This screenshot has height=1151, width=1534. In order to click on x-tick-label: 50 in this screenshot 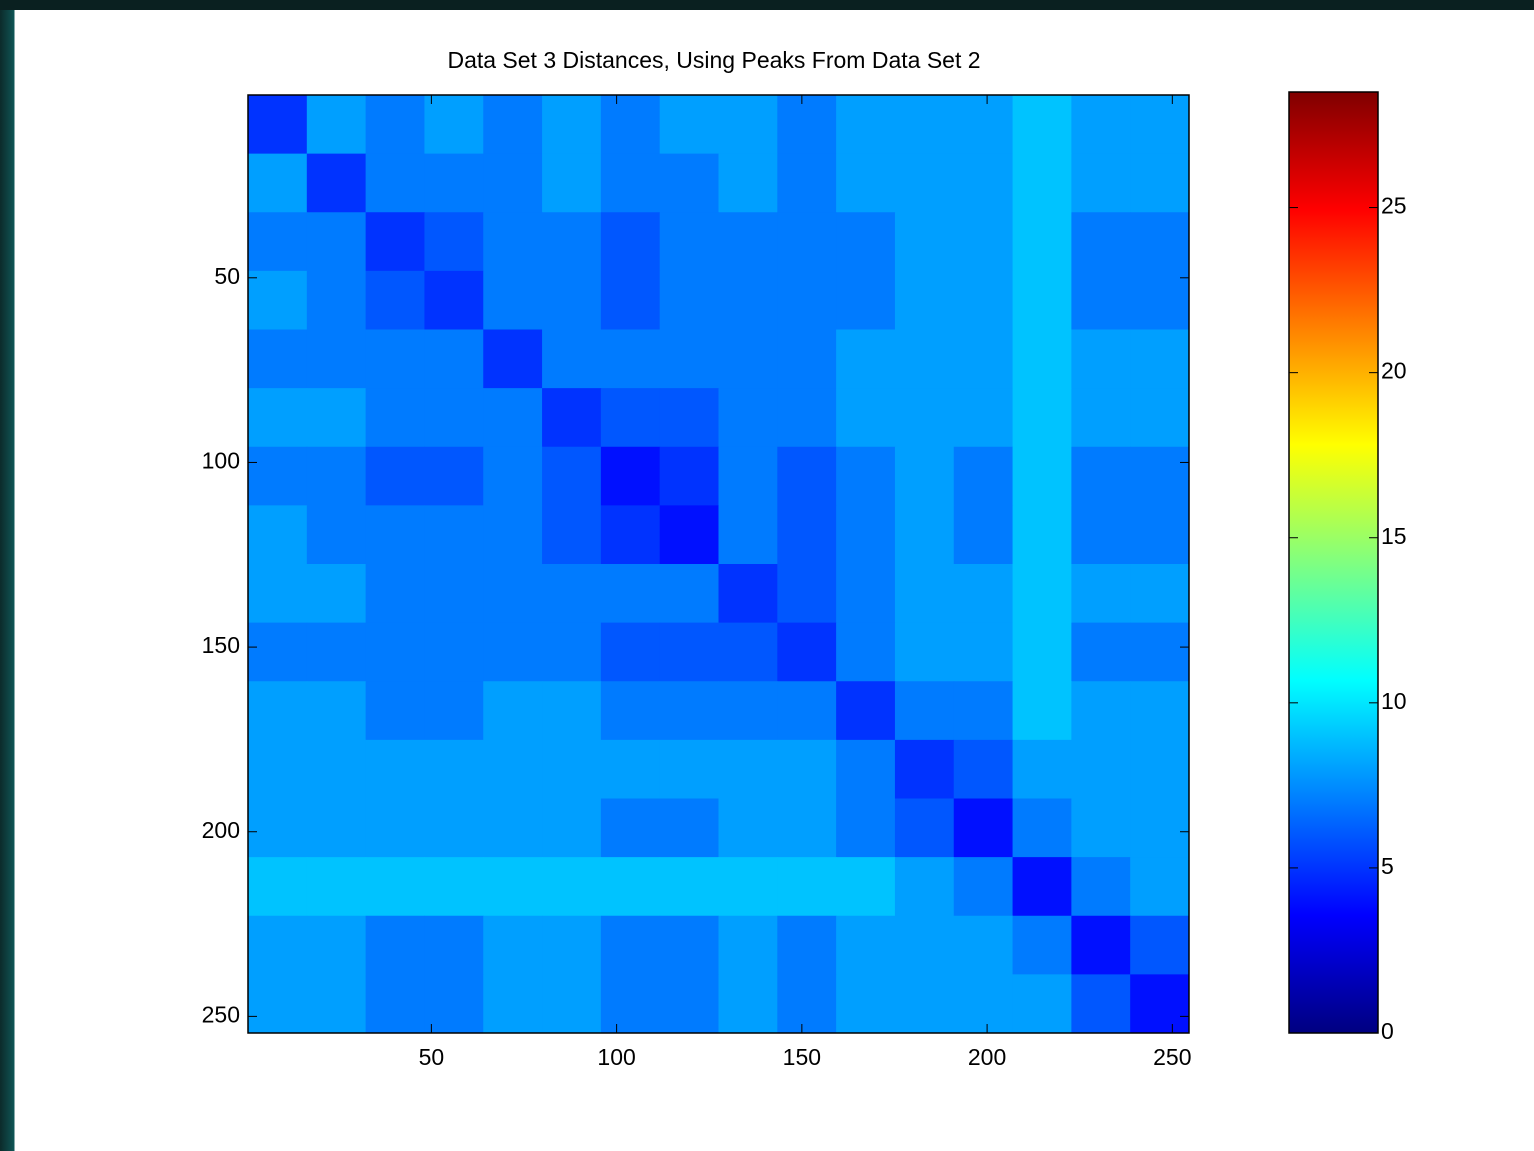, I will do `click(432, 1057)`.